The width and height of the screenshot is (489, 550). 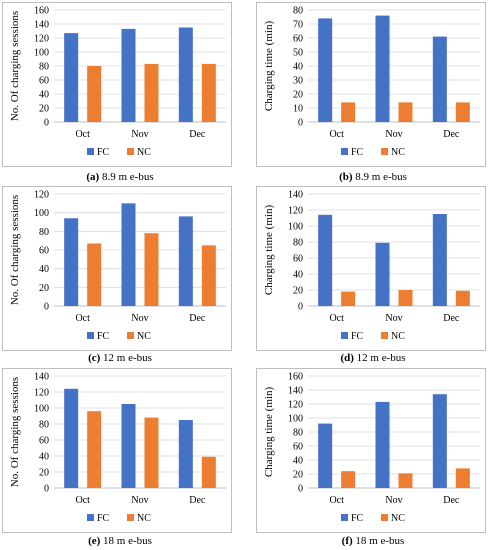 I want to click on caption-a: (a) 8.9 m e-bus, so click(x=120, y=177).